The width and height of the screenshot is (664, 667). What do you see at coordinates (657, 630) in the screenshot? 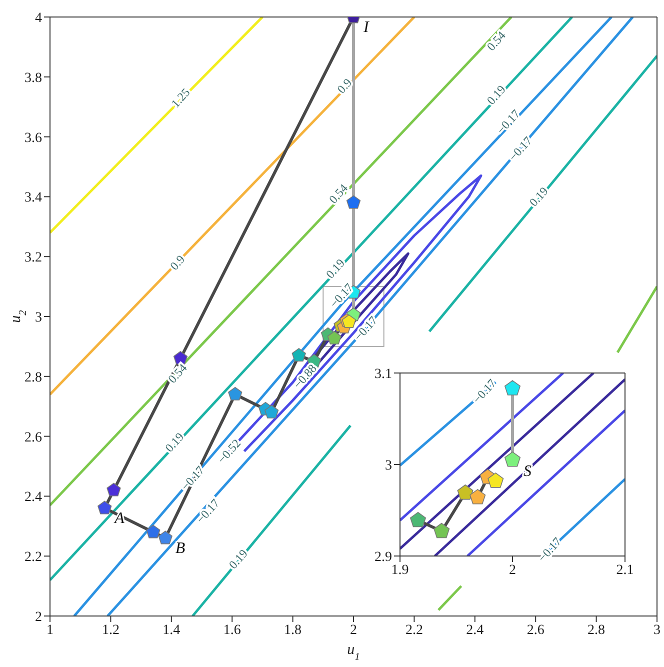
I see `x-tick-label: 3` at bounding box center [657, 630].